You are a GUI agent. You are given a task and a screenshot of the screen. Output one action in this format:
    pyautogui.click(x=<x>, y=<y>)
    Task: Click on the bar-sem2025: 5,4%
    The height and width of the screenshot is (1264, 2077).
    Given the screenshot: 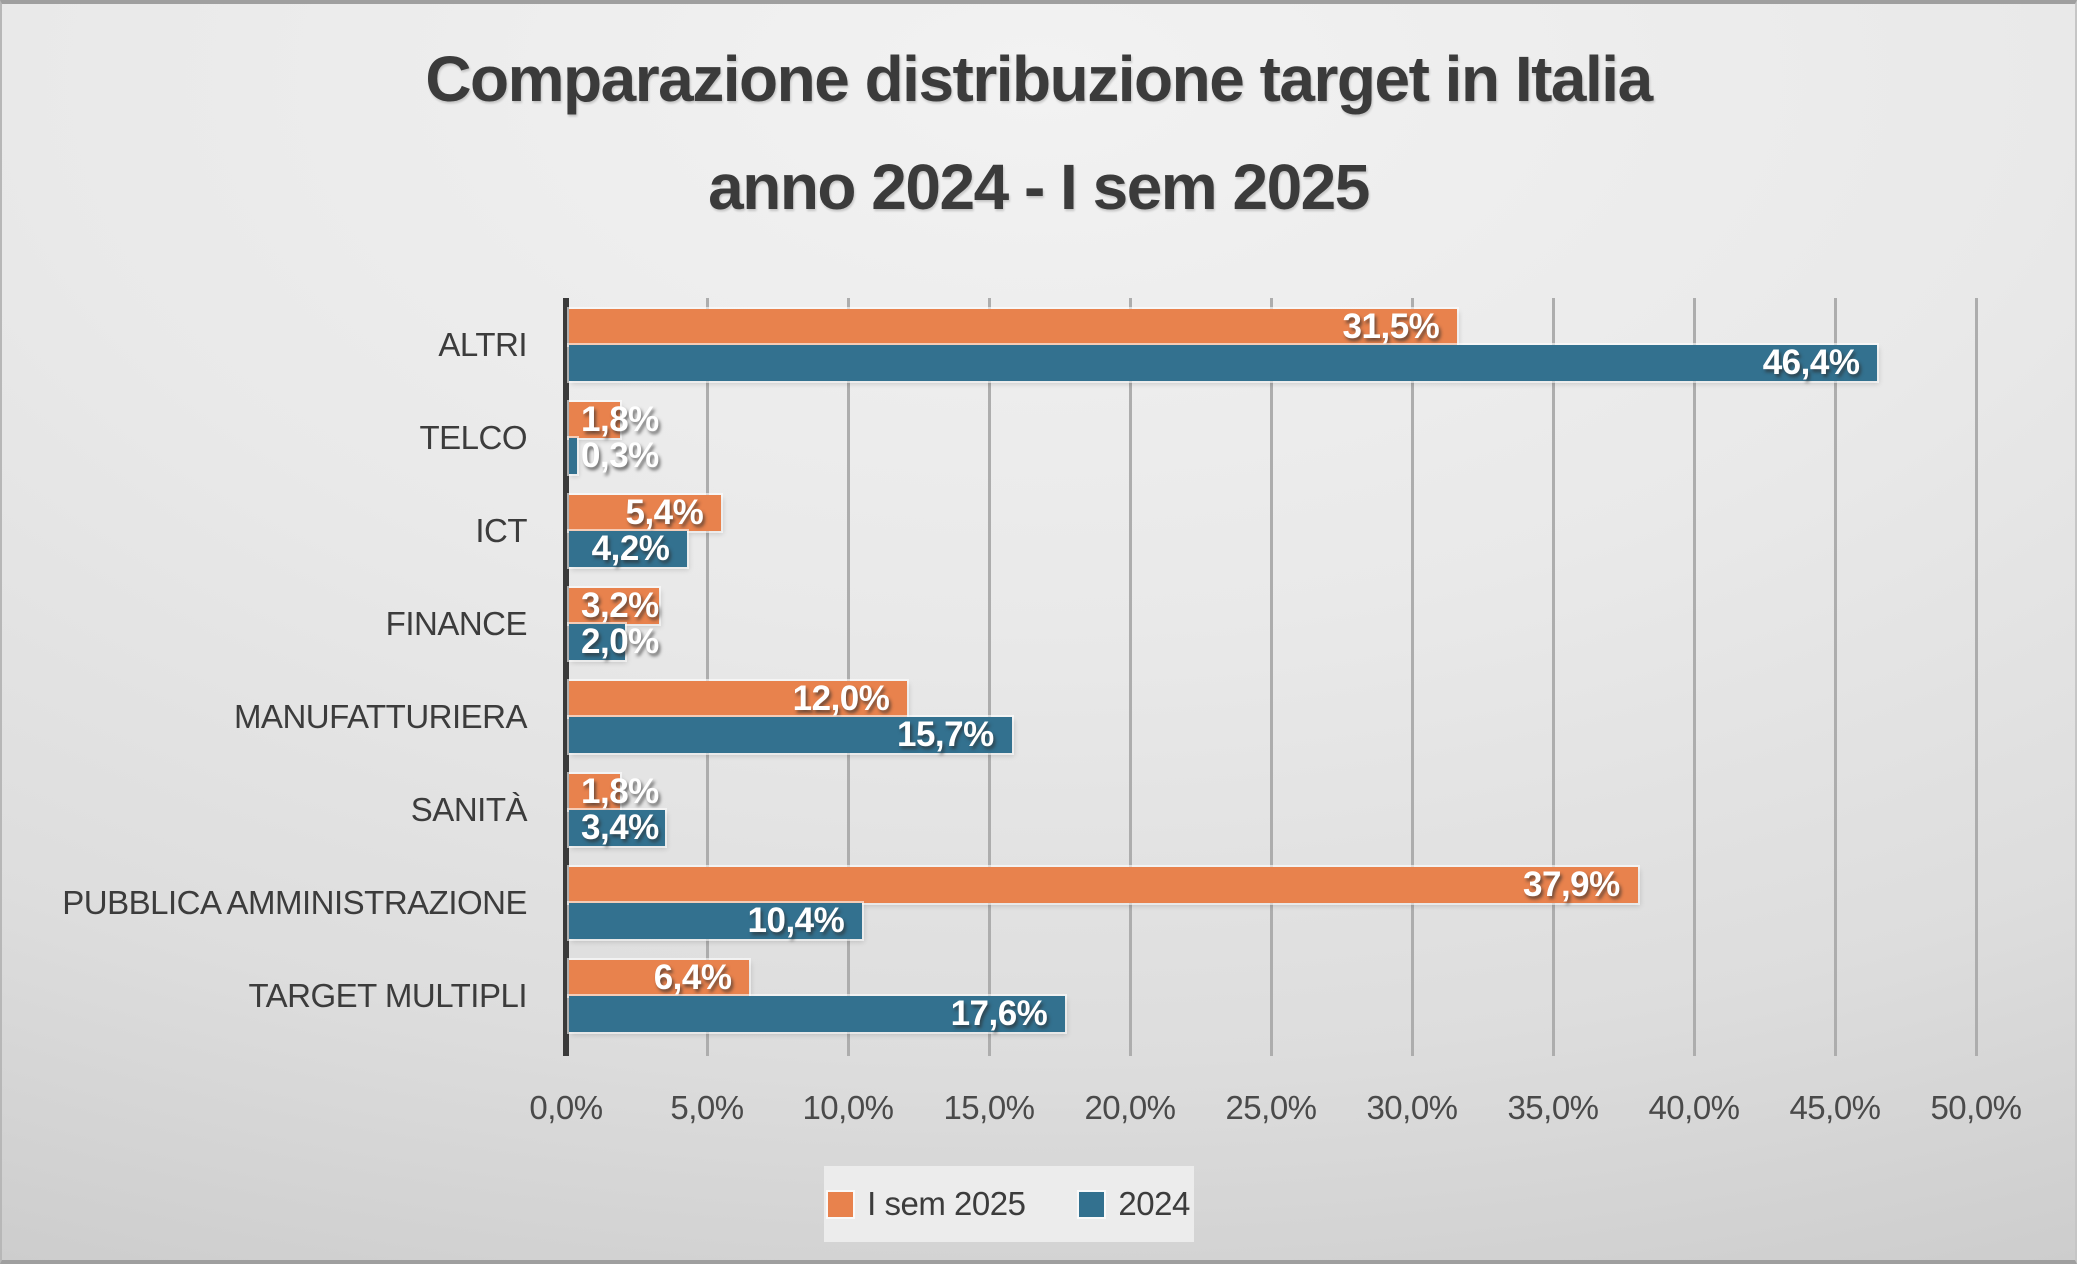 What is the action you would take?
    pyautogui.click(x=645, y=512)
    